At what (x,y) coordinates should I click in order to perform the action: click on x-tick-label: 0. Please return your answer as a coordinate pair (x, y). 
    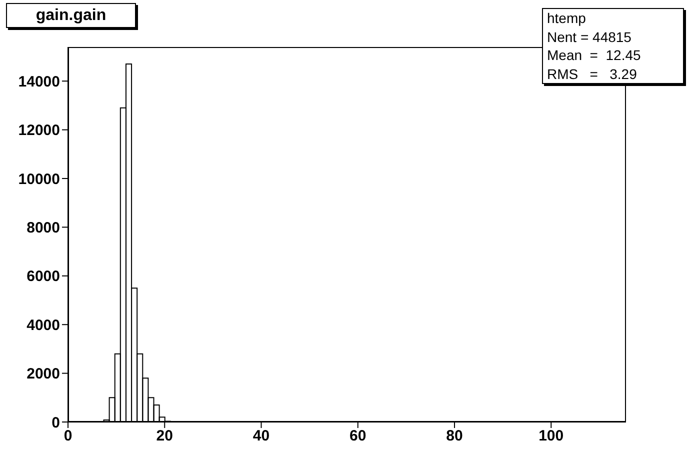
    Looking at the image, I should click on (68, 436).